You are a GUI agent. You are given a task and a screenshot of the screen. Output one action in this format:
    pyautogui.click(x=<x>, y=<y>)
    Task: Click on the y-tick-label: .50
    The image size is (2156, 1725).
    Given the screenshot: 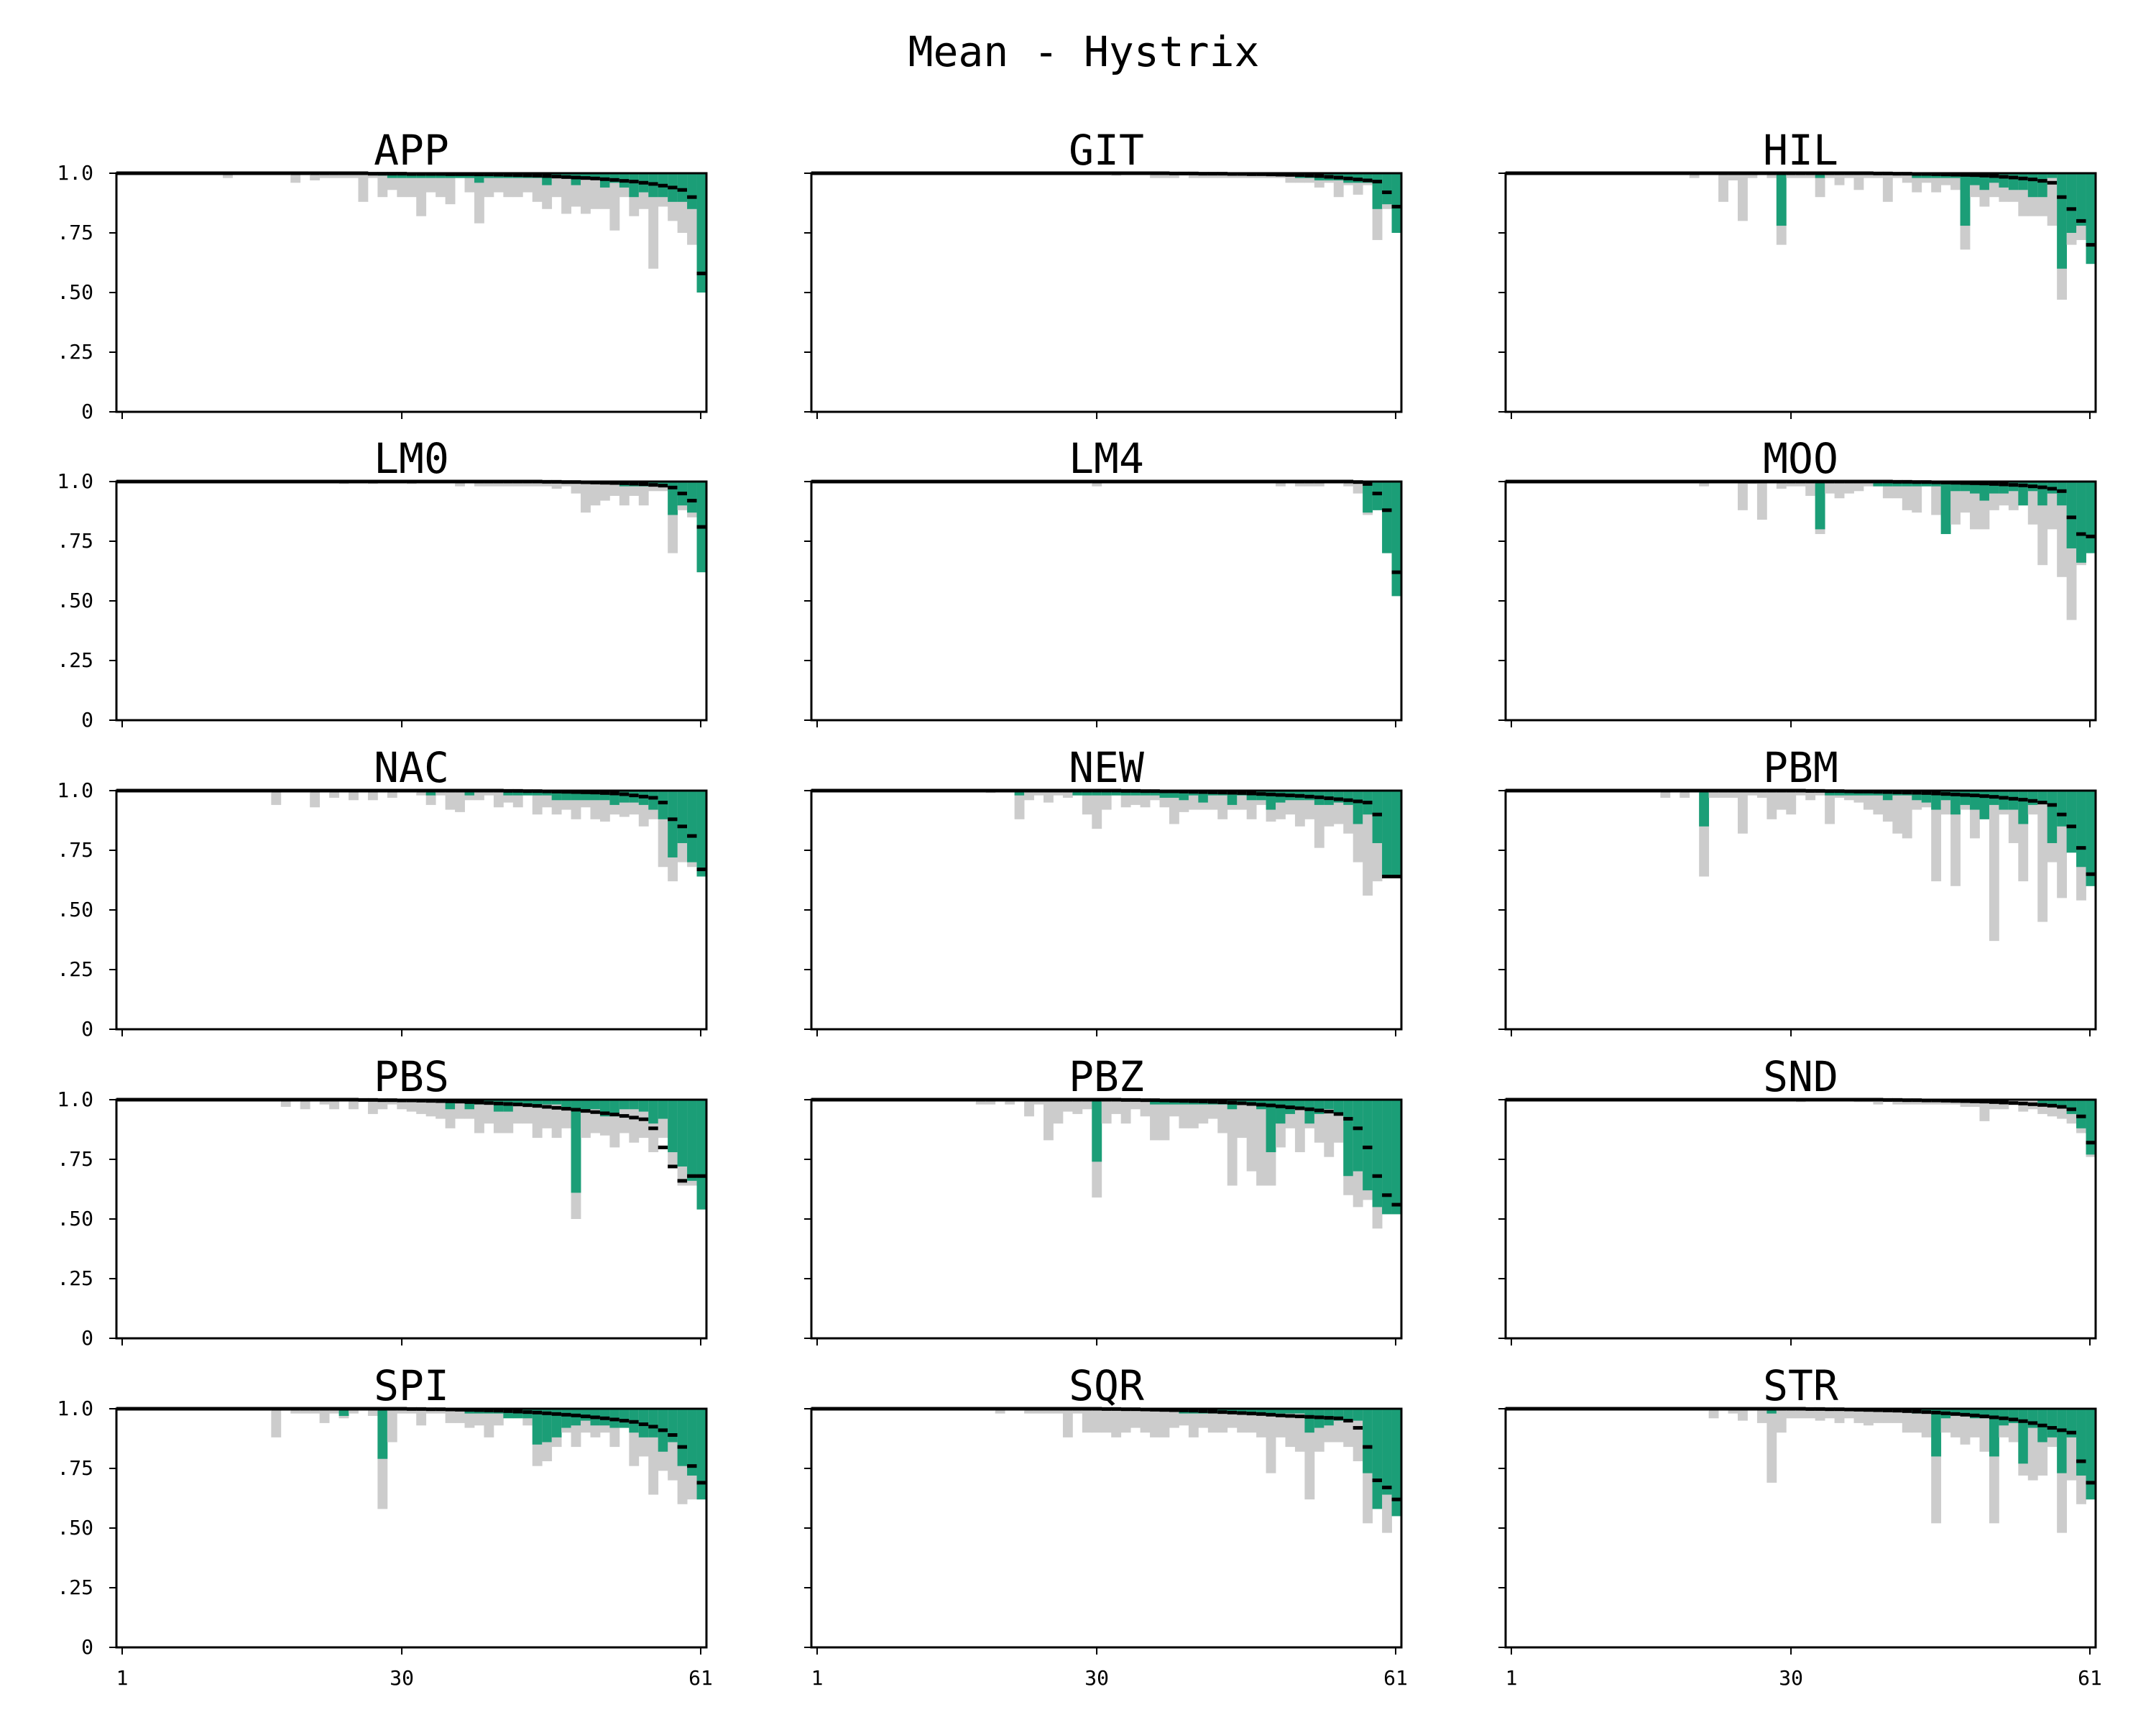 What is the action you would take?
    pyautogui.click(x=75, y=1528)
    